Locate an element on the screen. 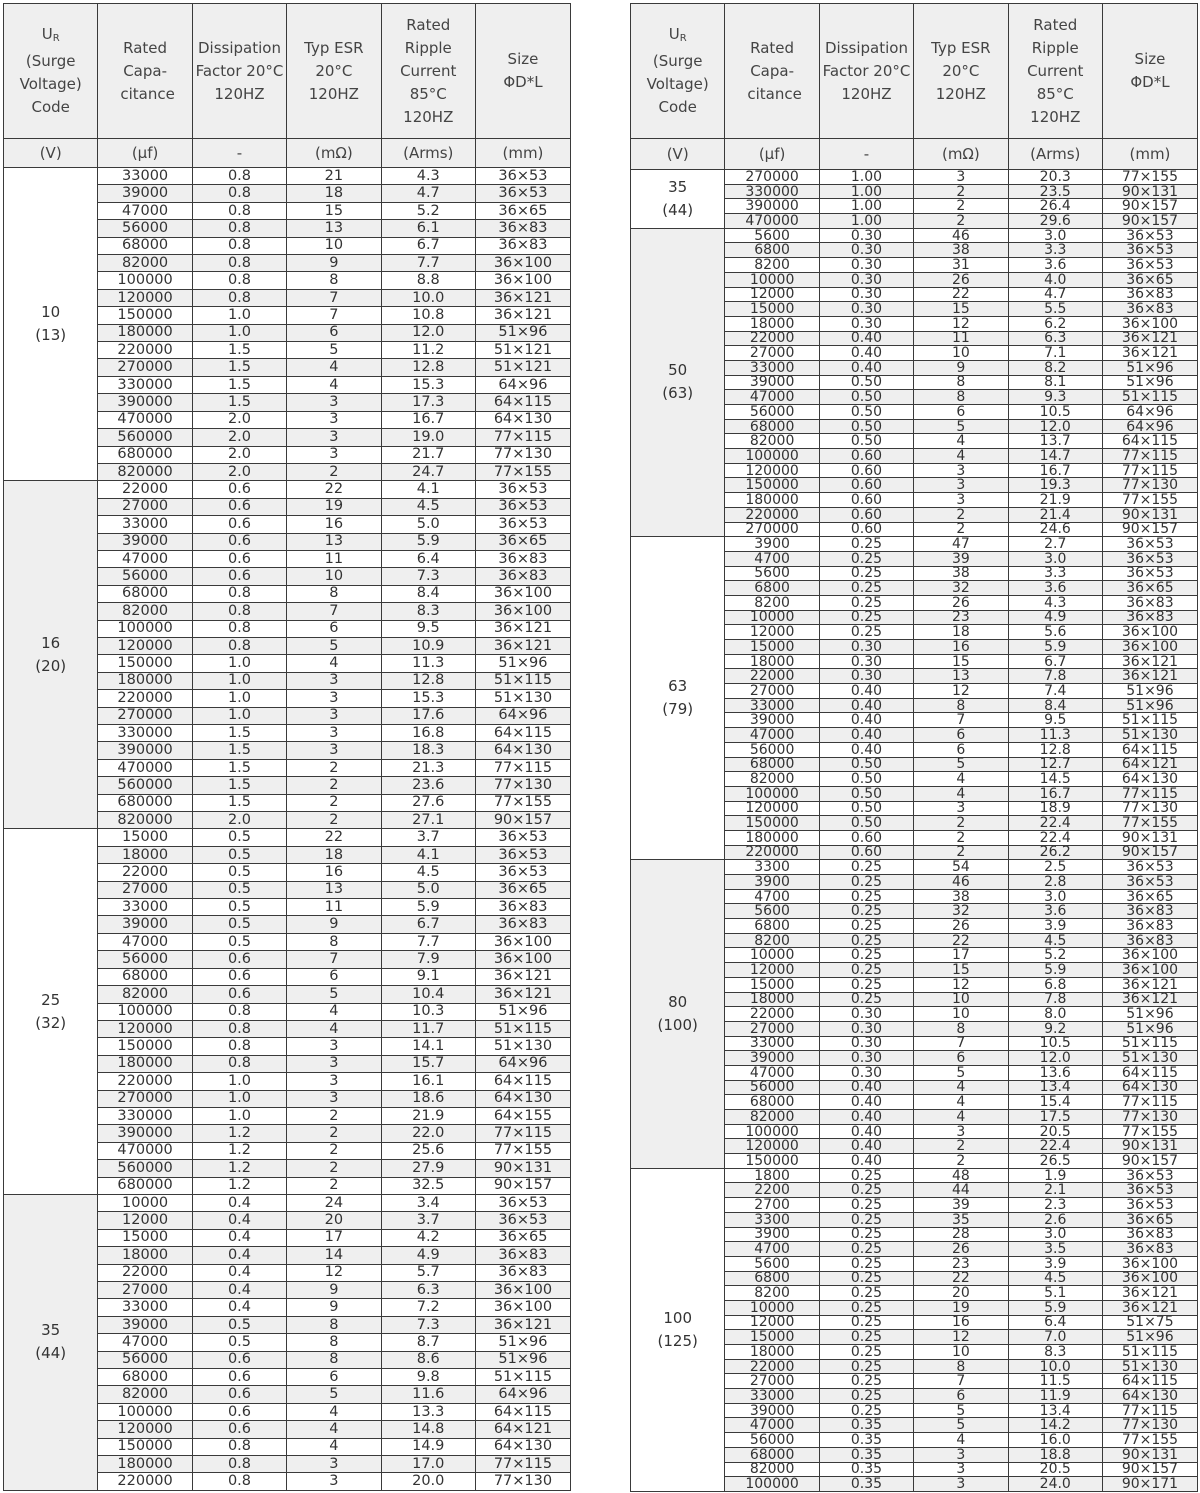 The image size is (1200, 1493). ripple-current-cell: 5.1 is located at coordinates (1055, 1293).